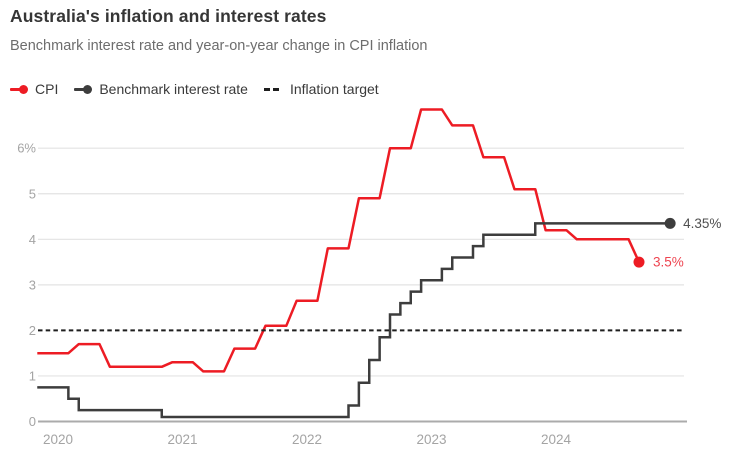  What do you see at coordinates (556, 439) in the screenshot?
I see `x-tick-label-2024: 2024` at bounding box center [556, 439].